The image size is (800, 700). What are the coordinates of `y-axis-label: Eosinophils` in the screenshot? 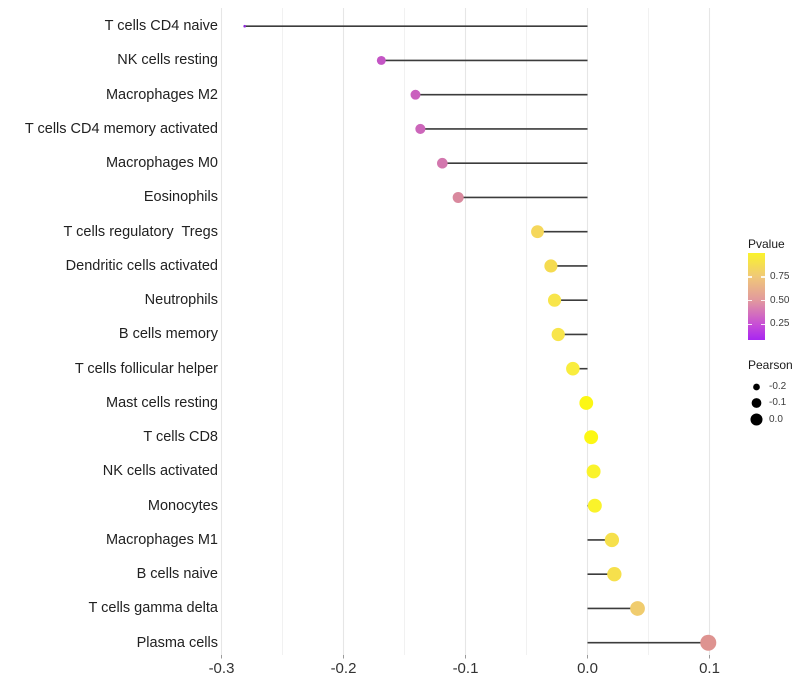 It's located at (180, 197).